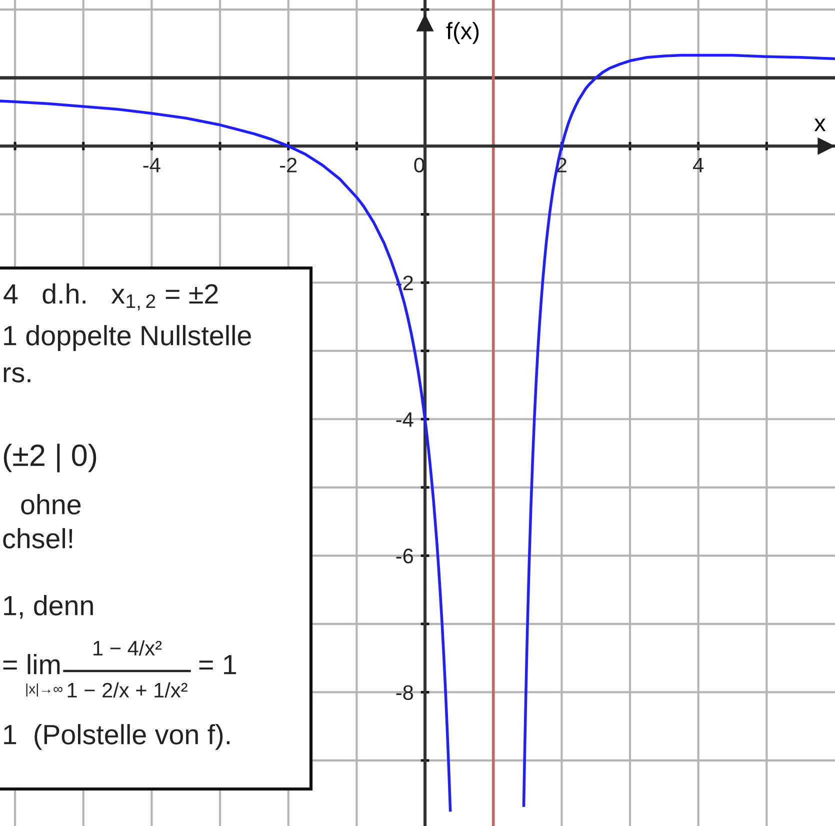 The width and height of the screenshot is (835, 826). What do you see at coordinates (127, 338) in the screenshot?
I see `annotation: 1 doppelte Nullstelle` at bounding box center [127, 338].